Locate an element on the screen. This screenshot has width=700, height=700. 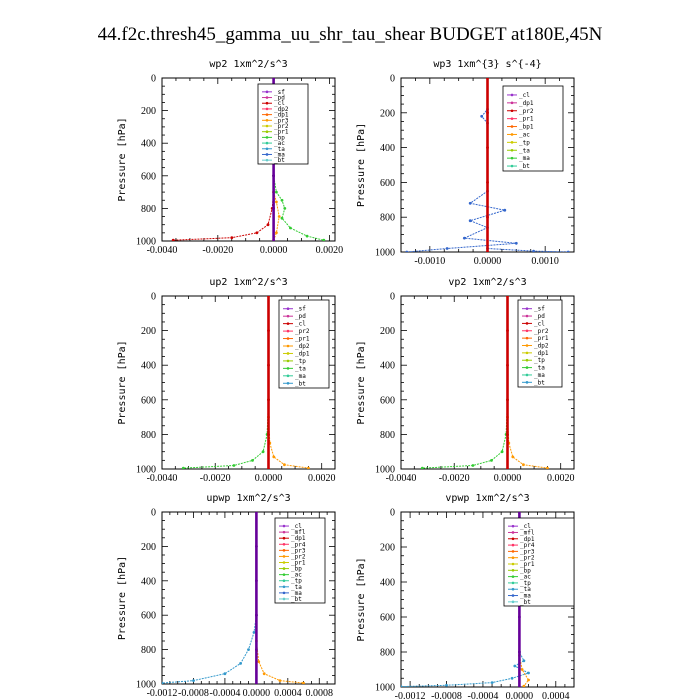
x-tick-label: 0.0004 is located at coordinates (288, 693).